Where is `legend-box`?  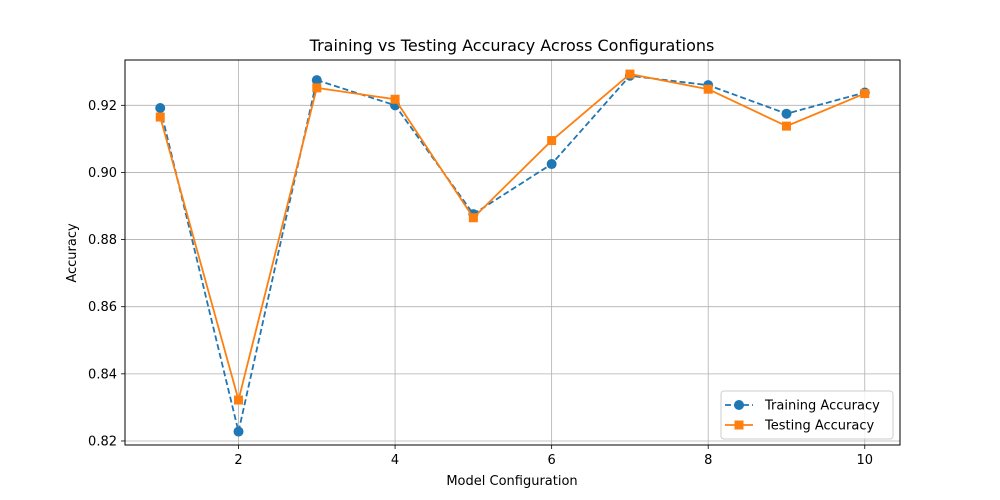 legend-box is located at coordinates (807, 415).